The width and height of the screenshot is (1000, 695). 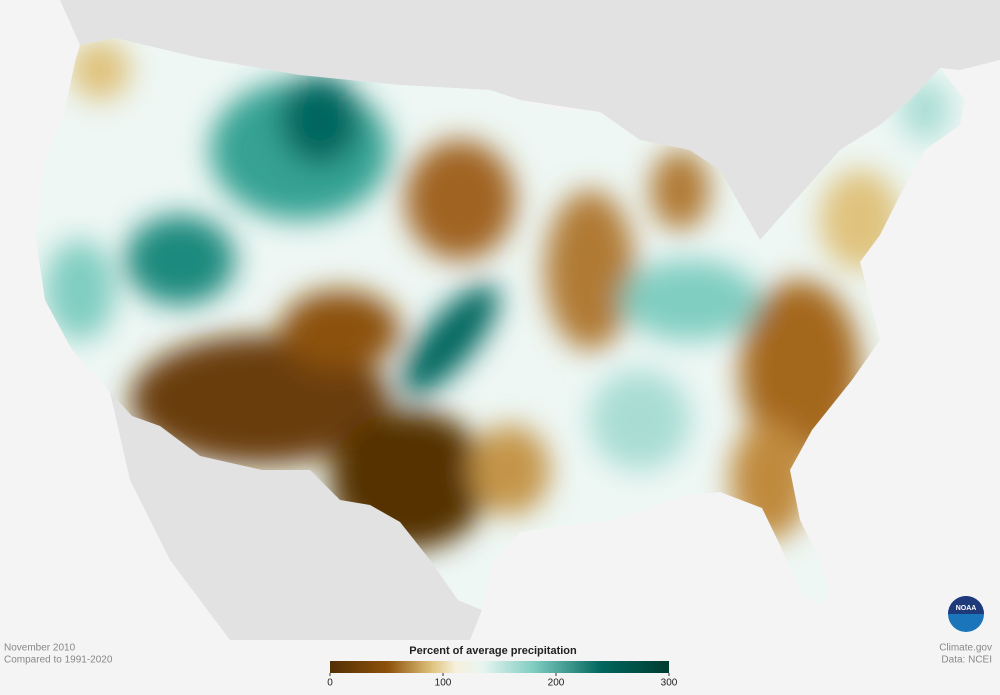 What do you see at coordinates (443, 683) in the screenshot?
I see `tick-label: 100` at bounding box center [443, 683].